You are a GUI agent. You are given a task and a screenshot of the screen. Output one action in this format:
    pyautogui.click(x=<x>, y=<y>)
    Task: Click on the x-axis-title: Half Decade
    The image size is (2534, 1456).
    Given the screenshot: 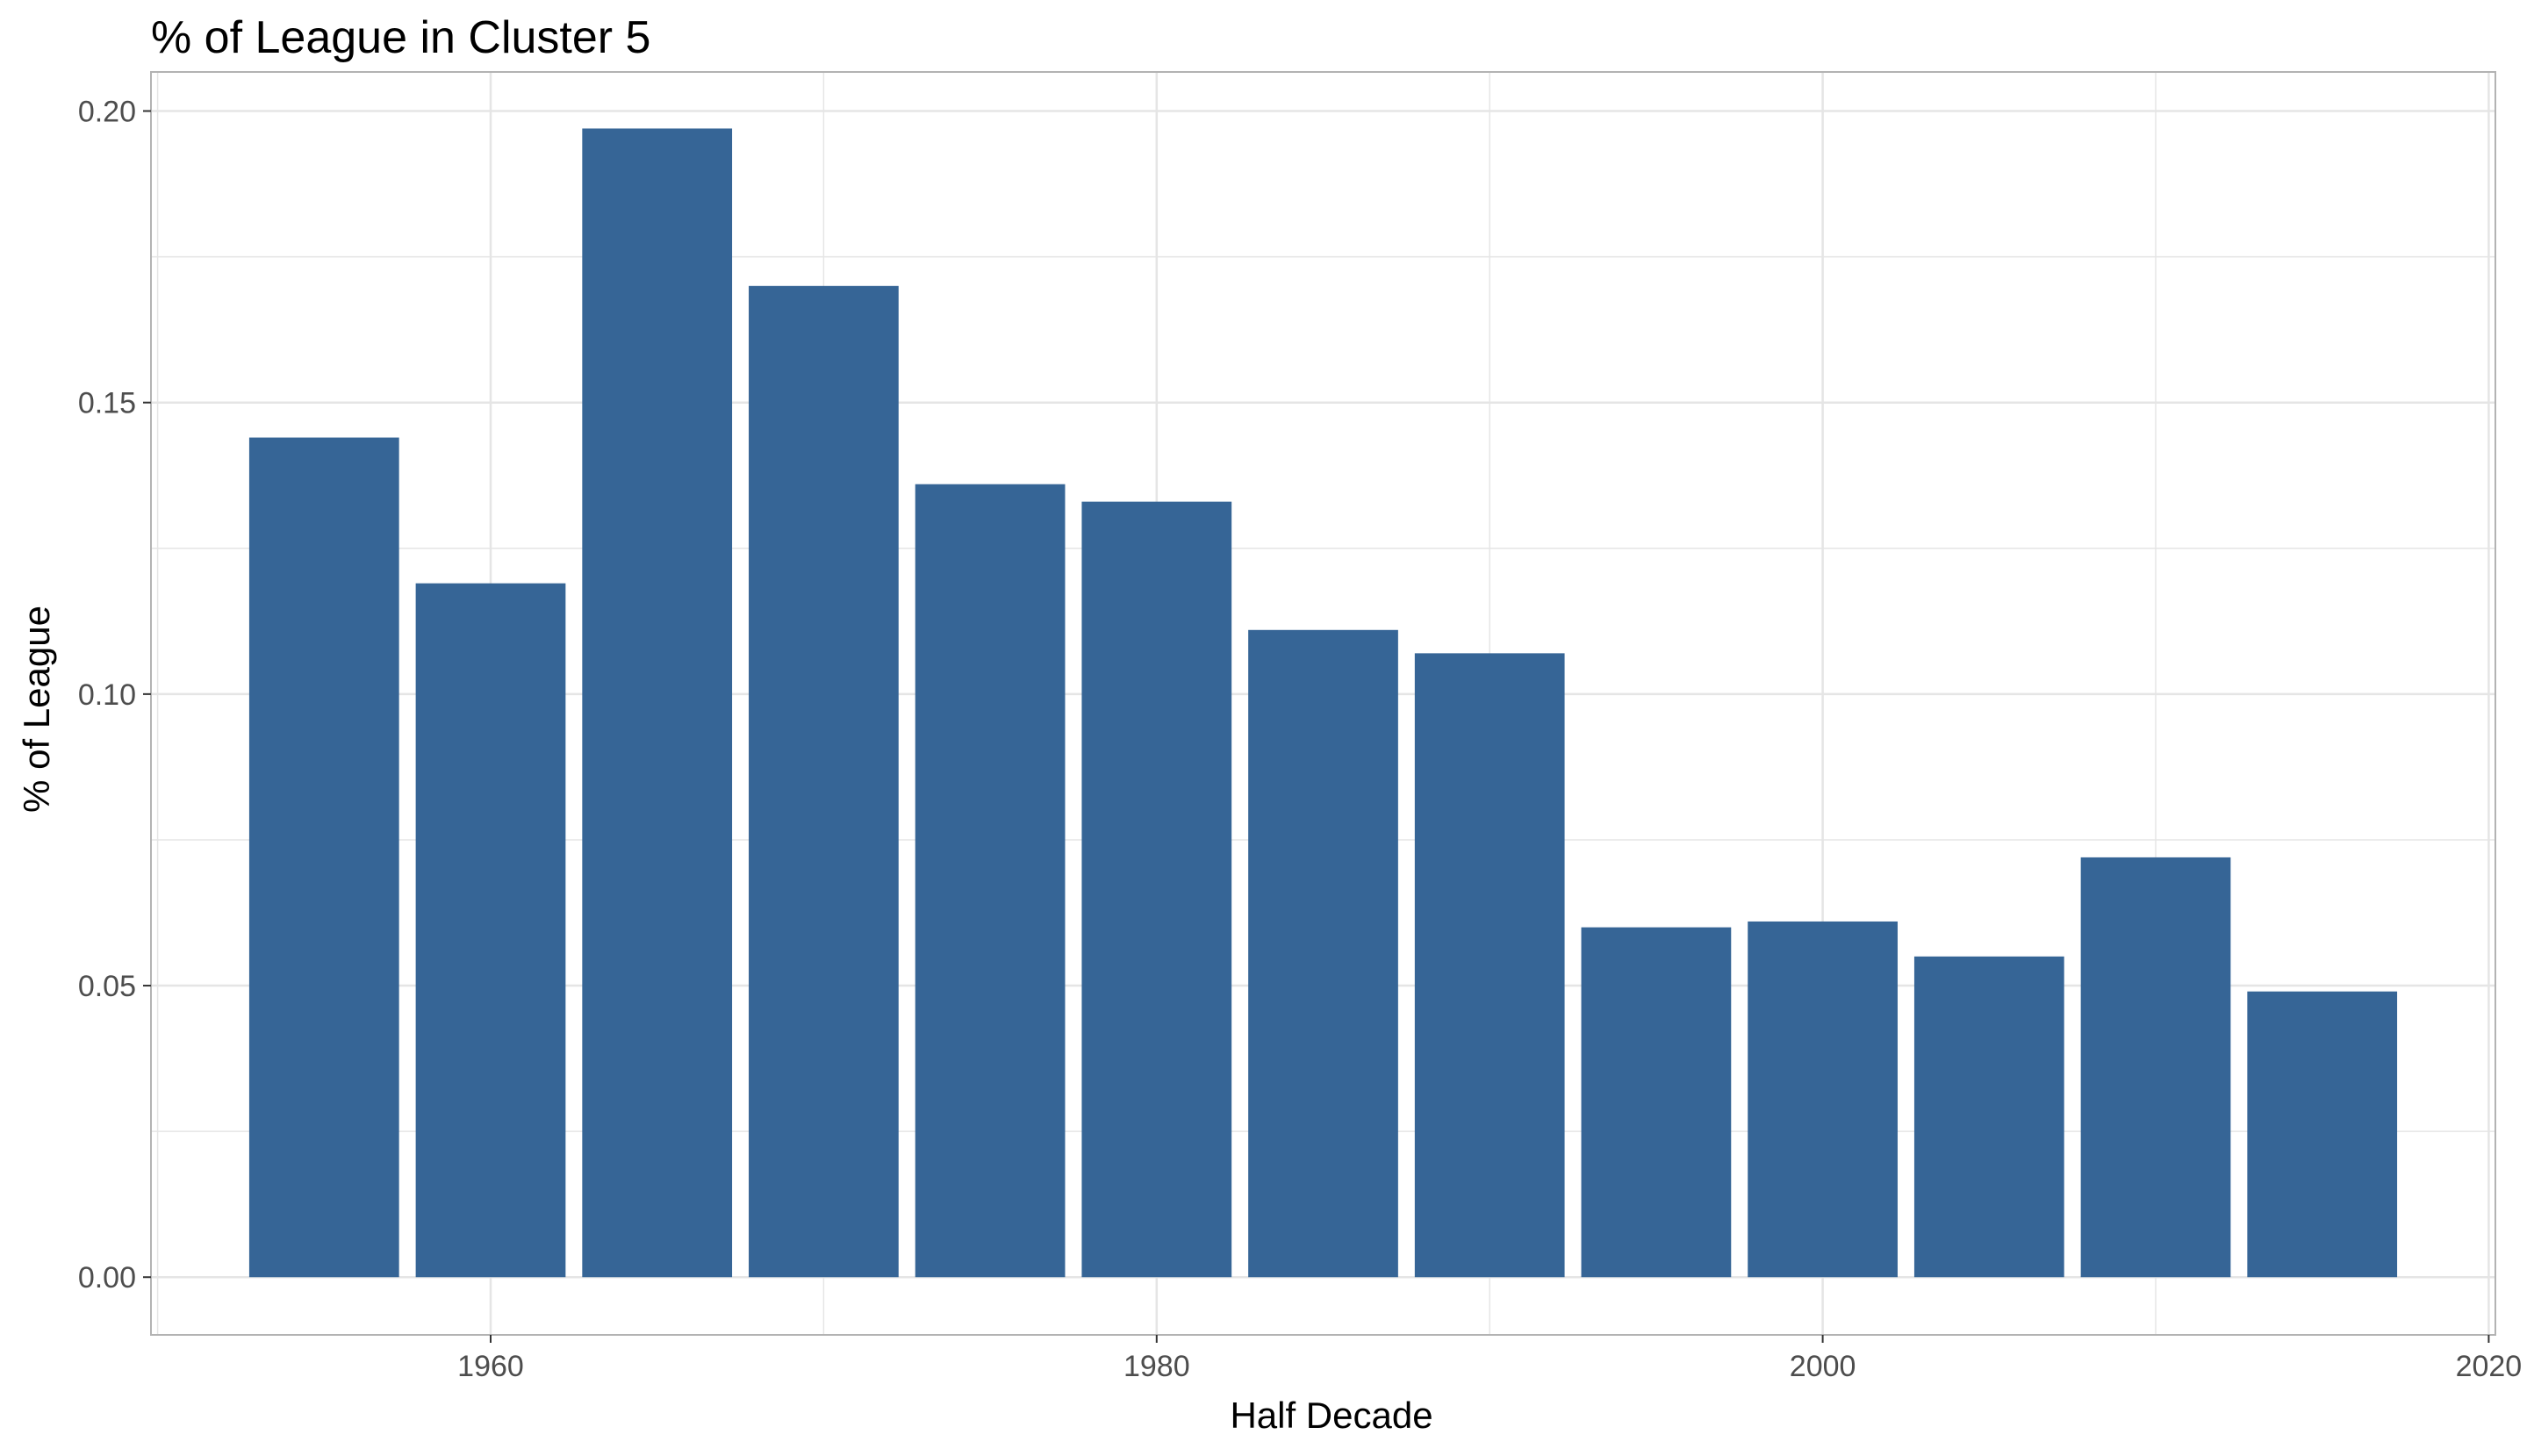 What is the action you would take?
    pyautogui.click(x=1331, y=1415)
    